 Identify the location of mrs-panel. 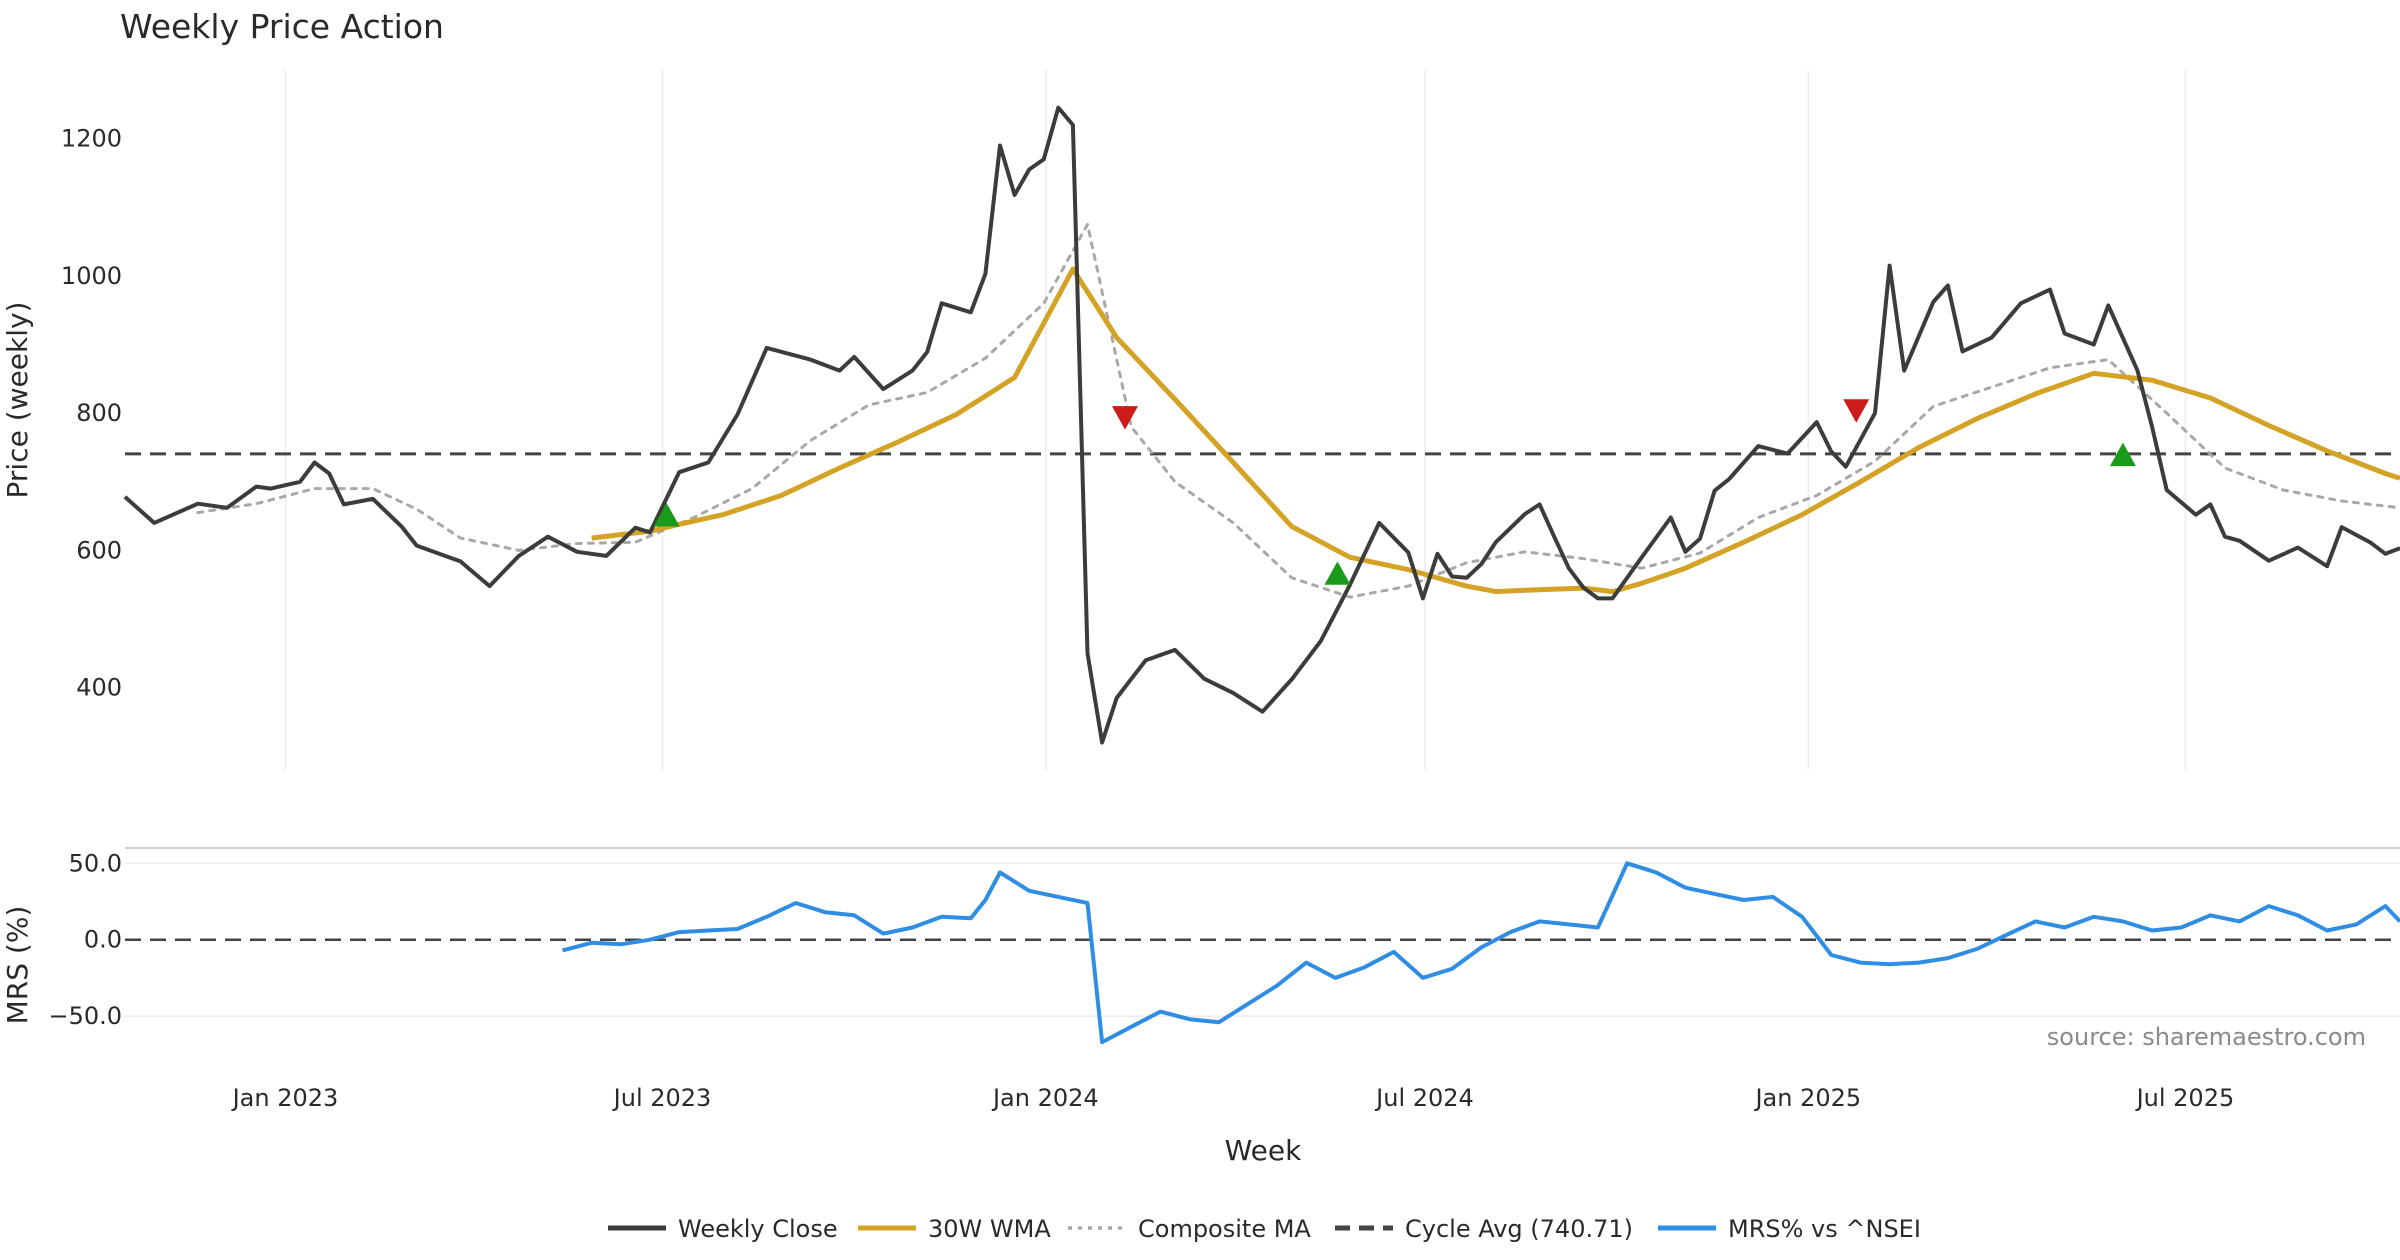
(1262, 953).